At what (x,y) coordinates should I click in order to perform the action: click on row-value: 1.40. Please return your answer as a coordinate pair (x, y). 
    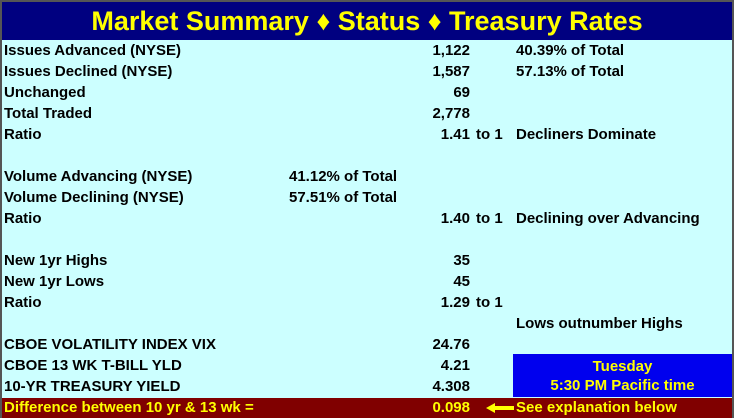
    Looking at the image, I should click on (455, 218).